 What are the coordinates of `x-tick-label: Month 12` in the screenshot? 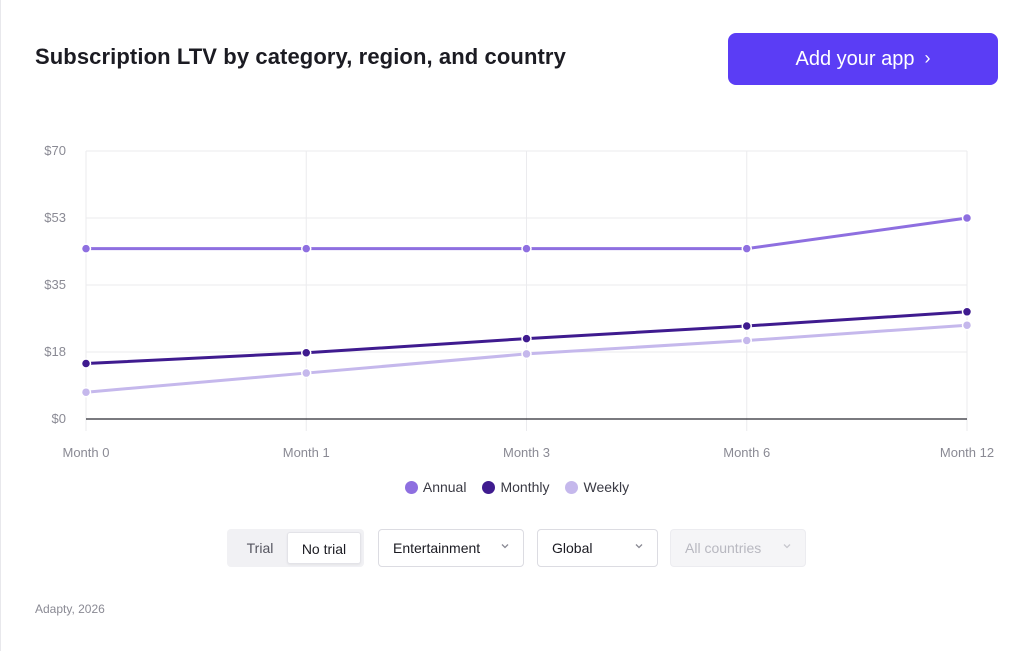 It's located at (967, 452).